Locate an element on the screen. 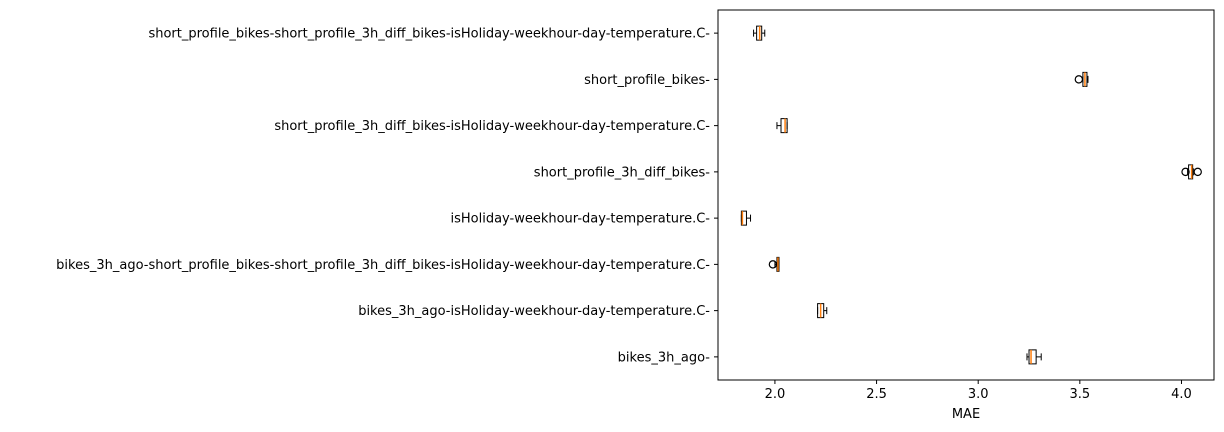  x-tick-label-4: 4.0 is located at coordinates (1181, 394).